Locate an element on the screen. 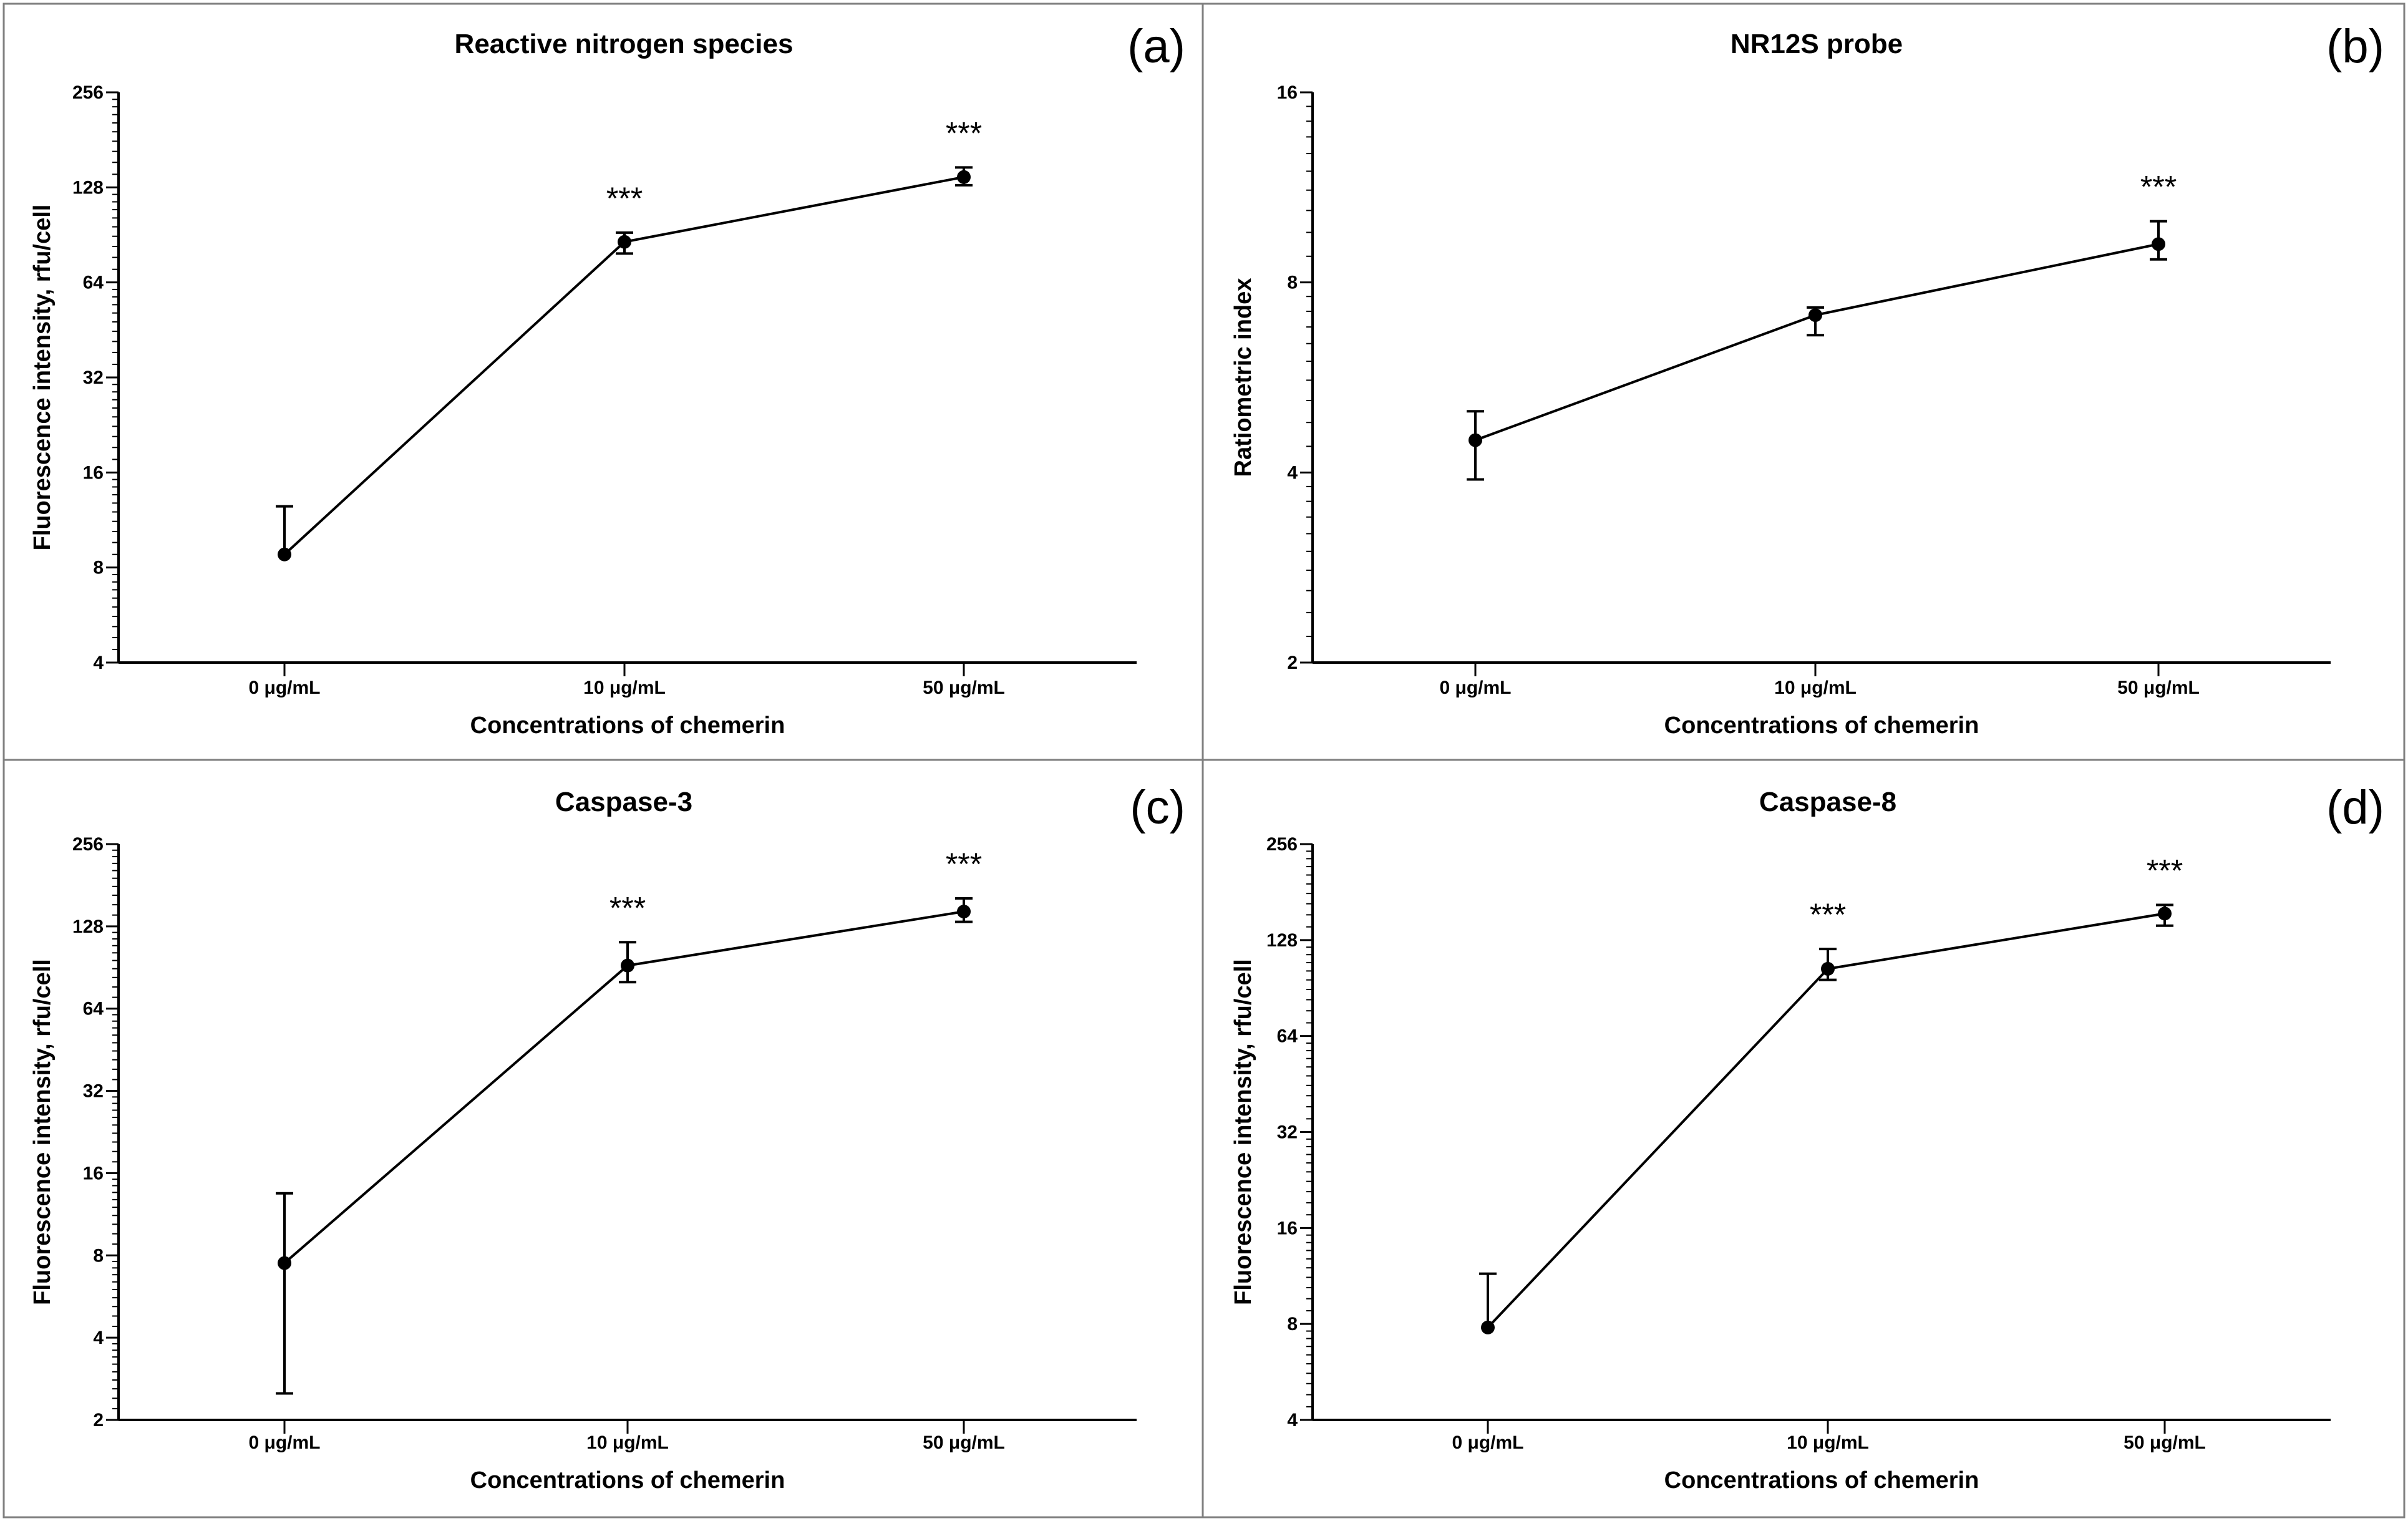 This screenshot has height=1521, width=2408. panel-letter: (d) is located at coordinates (2355, 807).